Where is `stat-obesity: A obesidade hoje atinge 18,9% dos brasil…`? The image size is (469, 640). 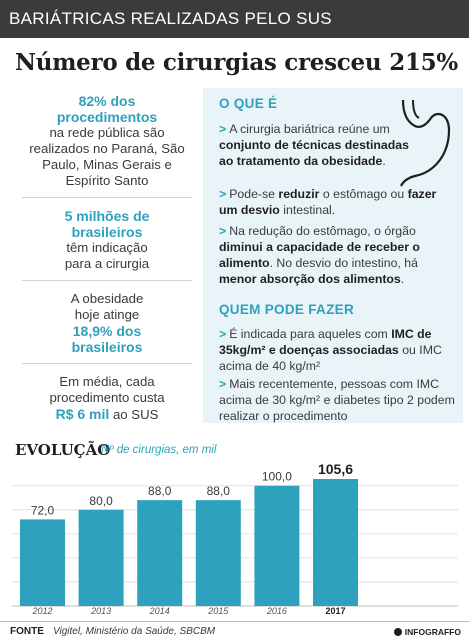 stat-obesity: A obesidade hoje atinge 18,9% dos brasil… is located at coordinates (107, 322).